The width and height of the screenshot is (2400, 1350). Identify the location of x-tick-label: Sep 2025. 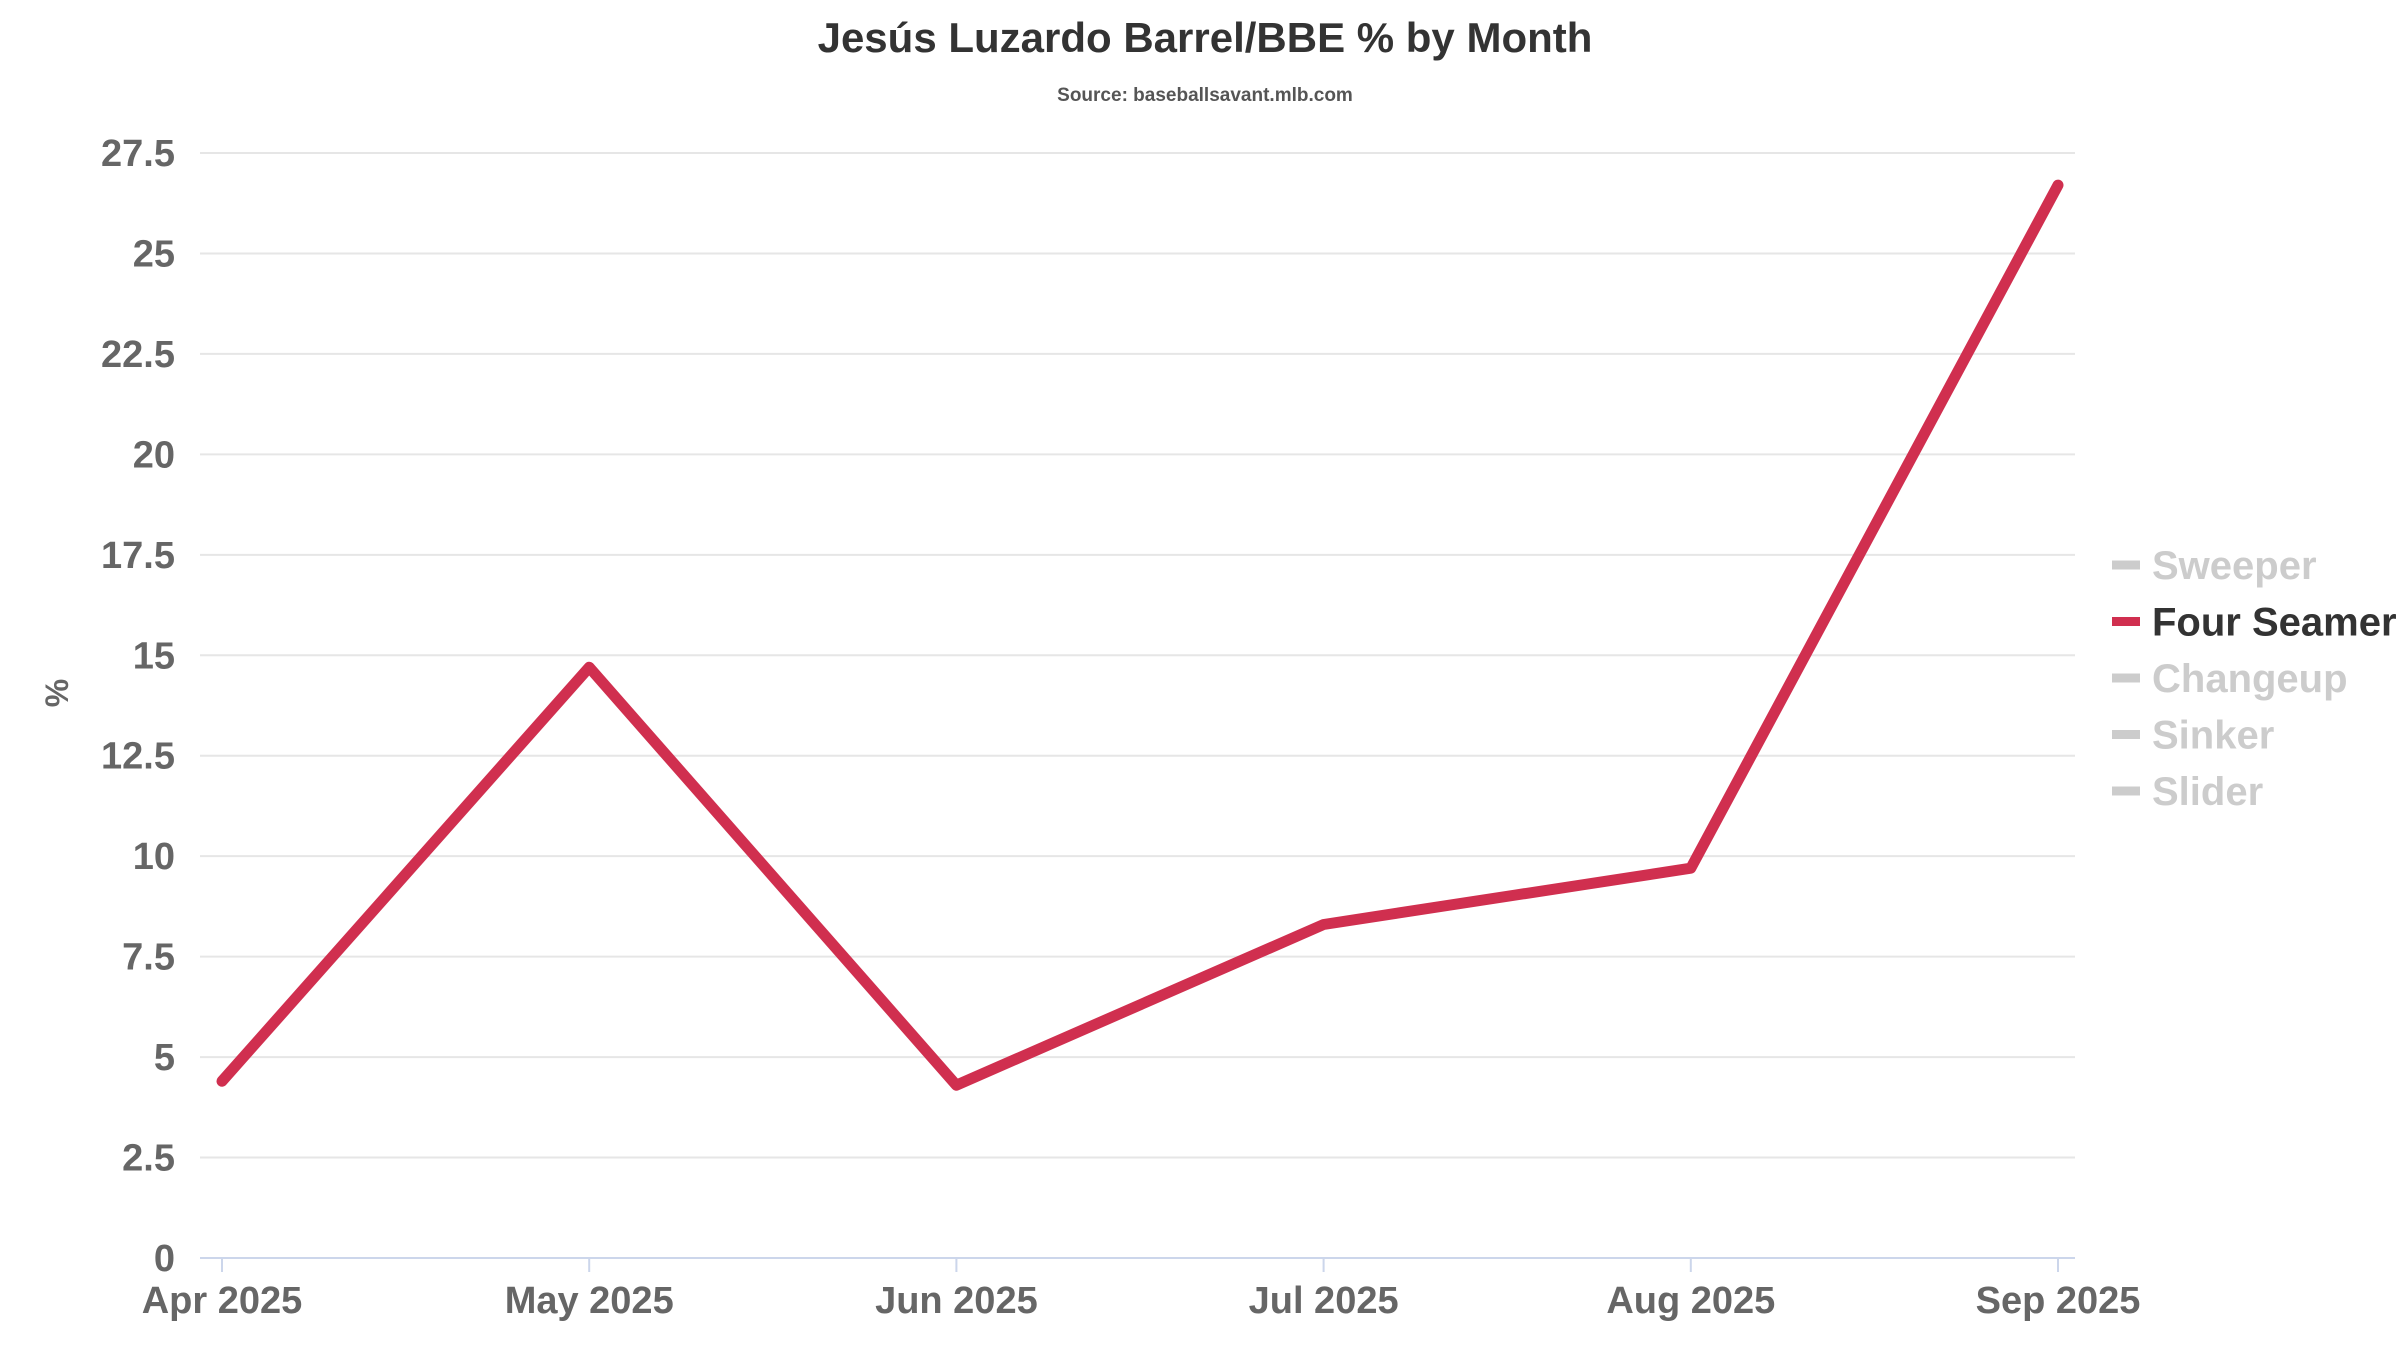
(2058, 1301).